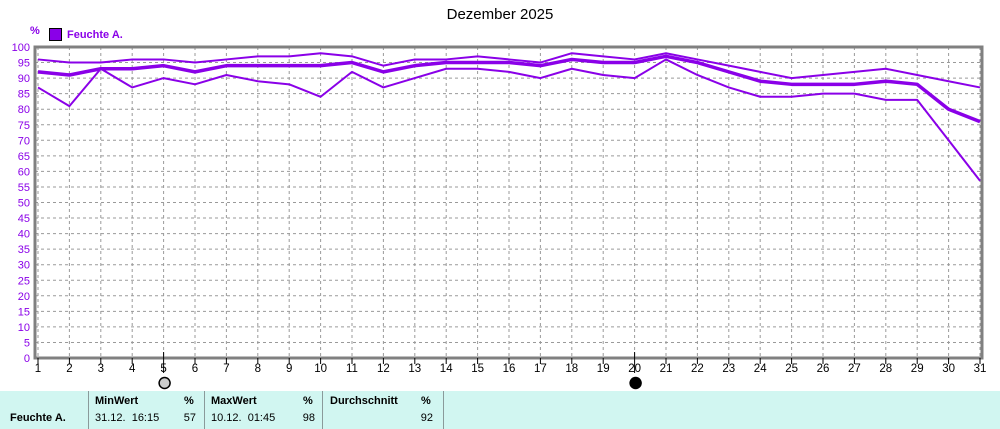 This screenshot has width=1000, height=429. I want to click on y-tick-label: 50, so click(24, 204).